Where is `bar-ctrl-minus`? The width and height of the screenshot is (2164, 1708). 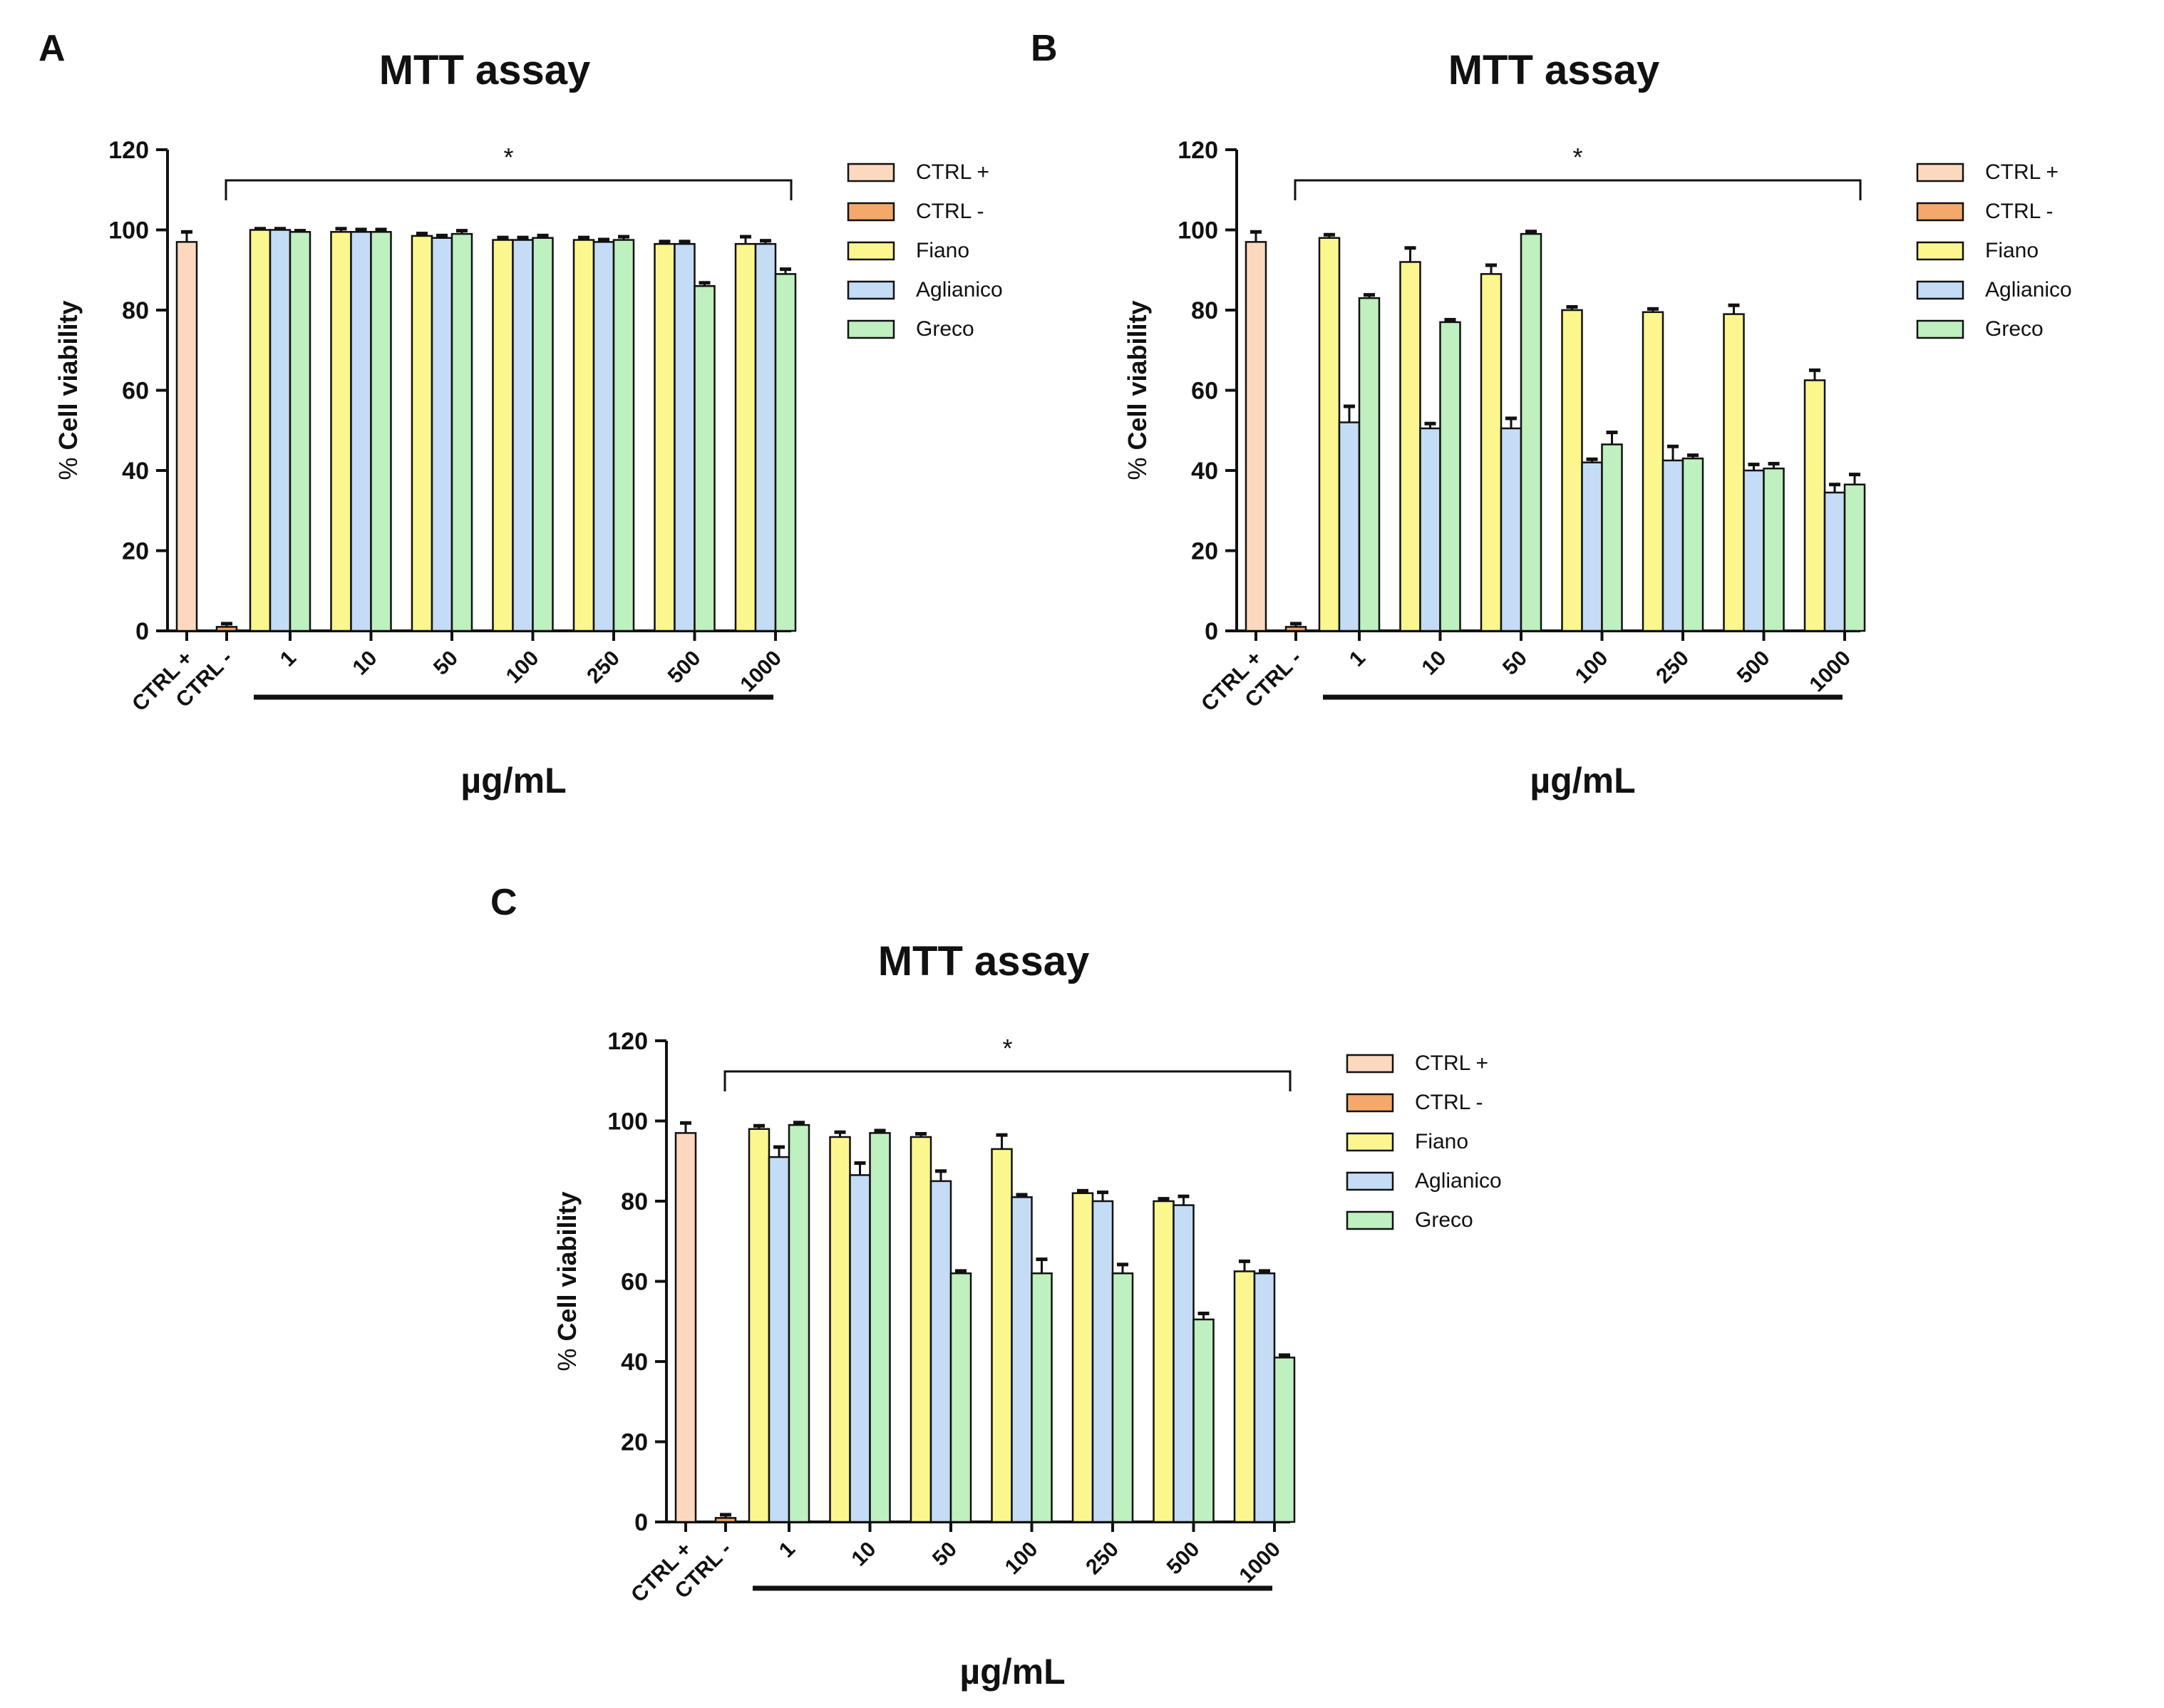 bar-ctrl-minus is located at coordinates (725, 1520).